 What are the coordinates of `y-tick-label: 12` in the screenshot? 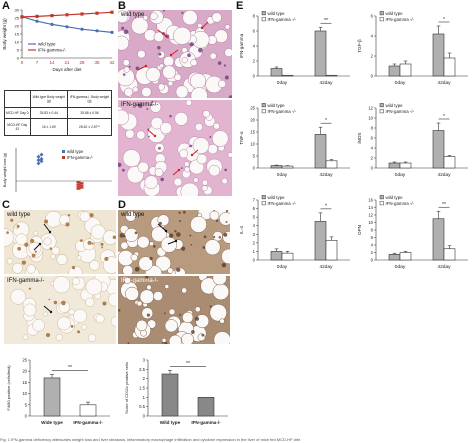 It's located at (370, 108).